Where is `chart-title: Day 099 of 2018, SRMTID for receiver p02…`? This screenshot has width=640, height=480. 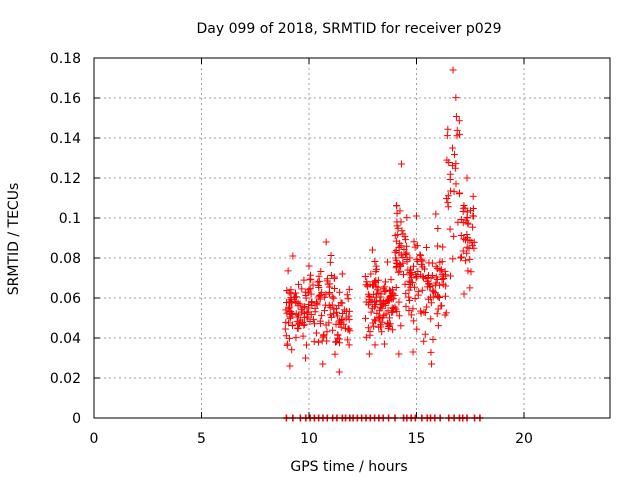
chart-title: Day 099 of 2018, SRMTID for receiver p02… is located at coordinates (348, 29).